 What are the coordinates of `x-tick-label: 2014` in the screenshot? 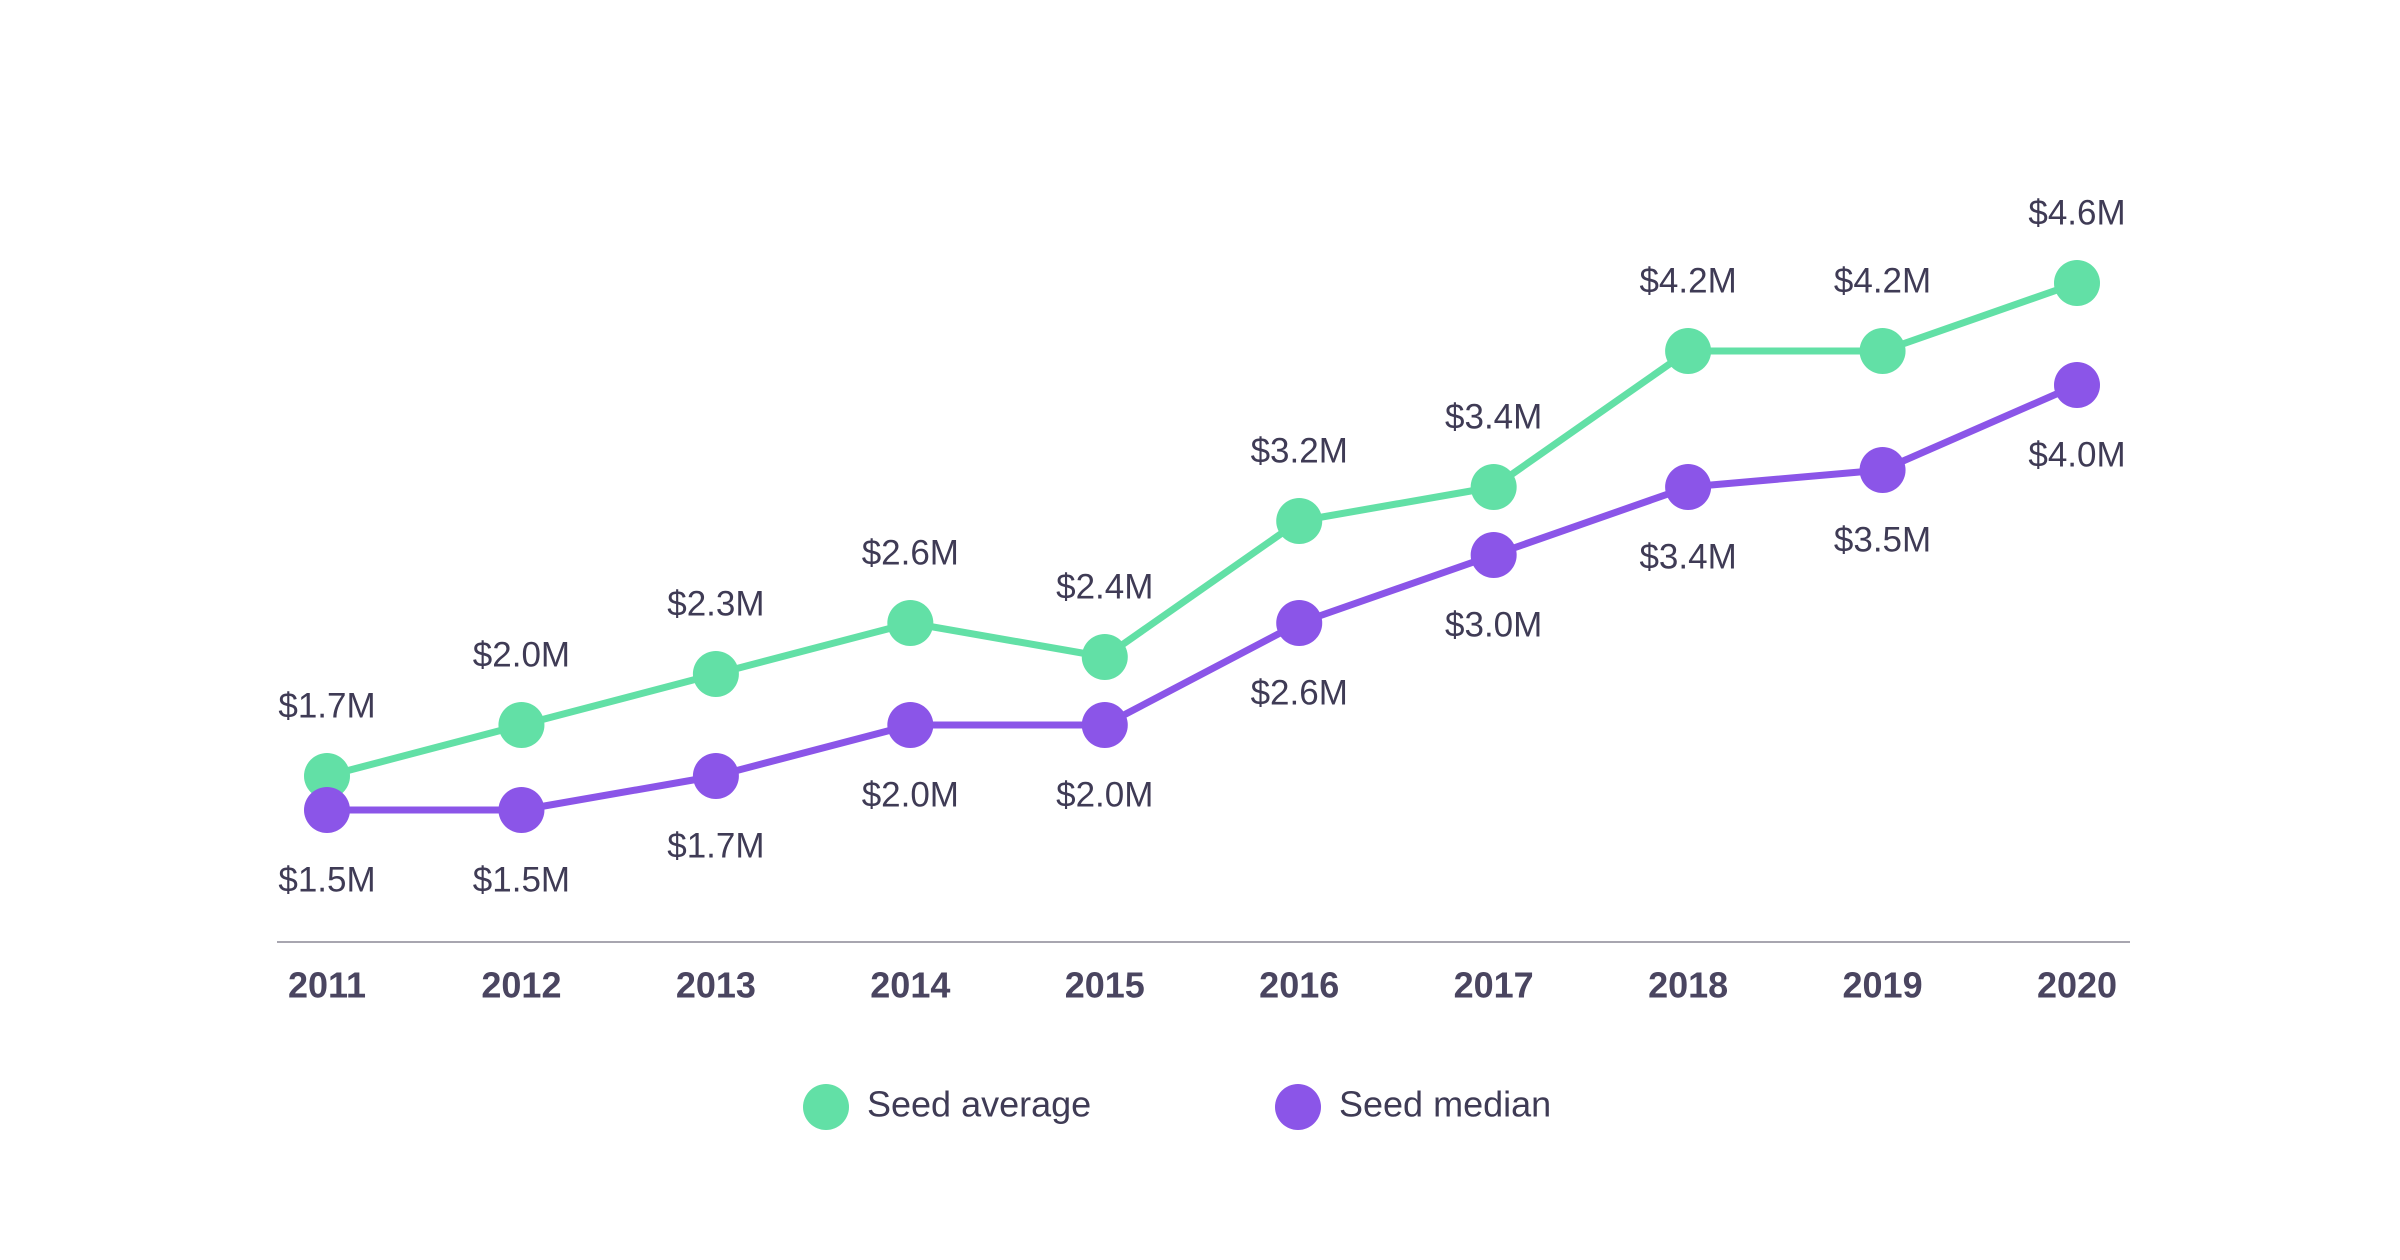 It's located at (910, 985).